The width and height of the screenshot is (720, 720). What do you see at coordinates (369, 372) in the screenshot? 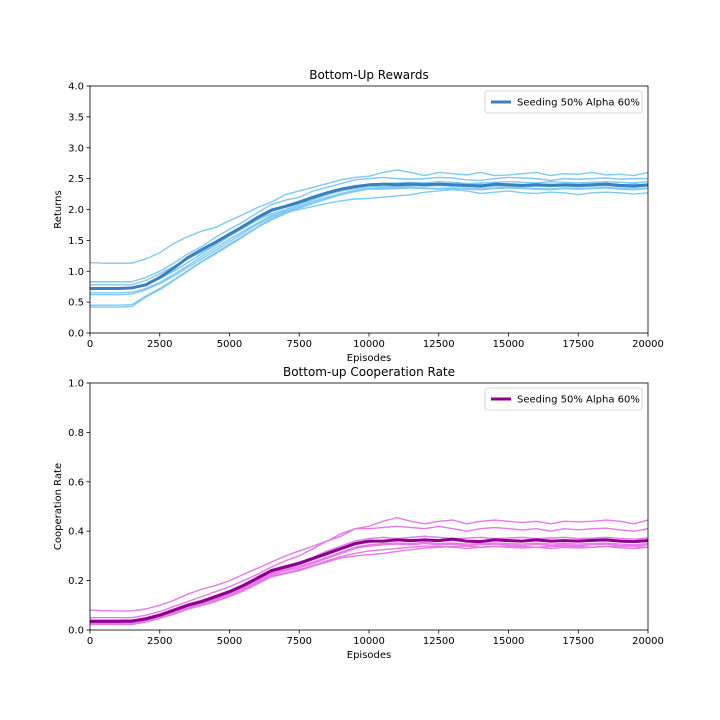
I see `chart-title: Bottom-up Cooperation Rate` at bounding box center [369, 372].